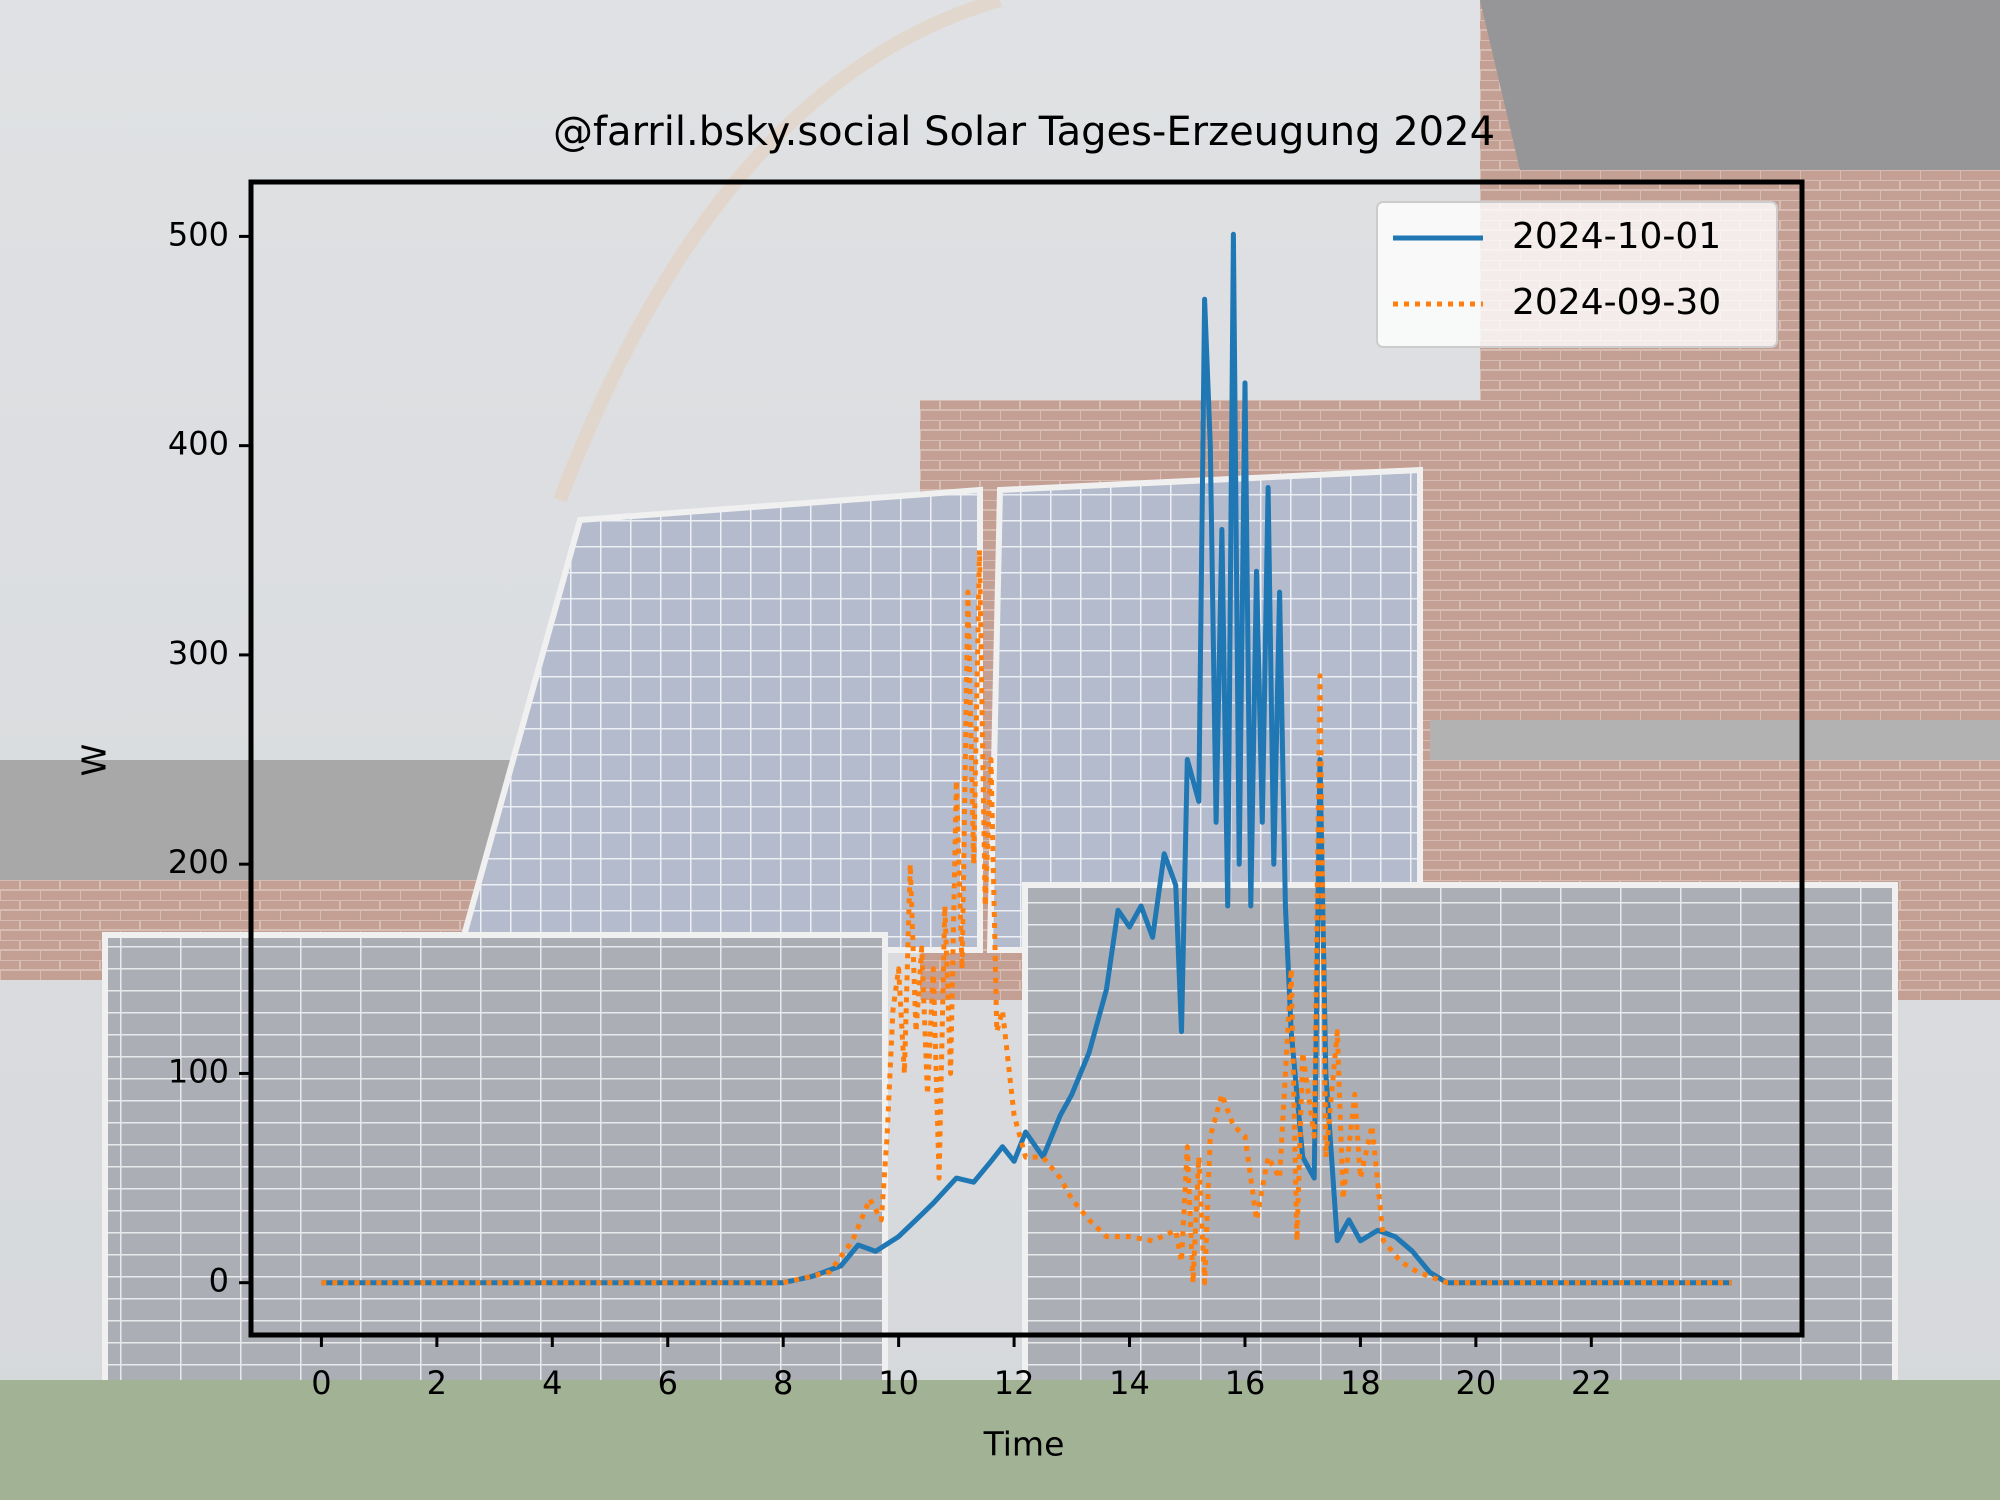 This screenshot has width=2000, height=1500. Describe the element at coordinates (1616, 236) in the screenshot. I see `legend-label: 2024-10-01` at that location.